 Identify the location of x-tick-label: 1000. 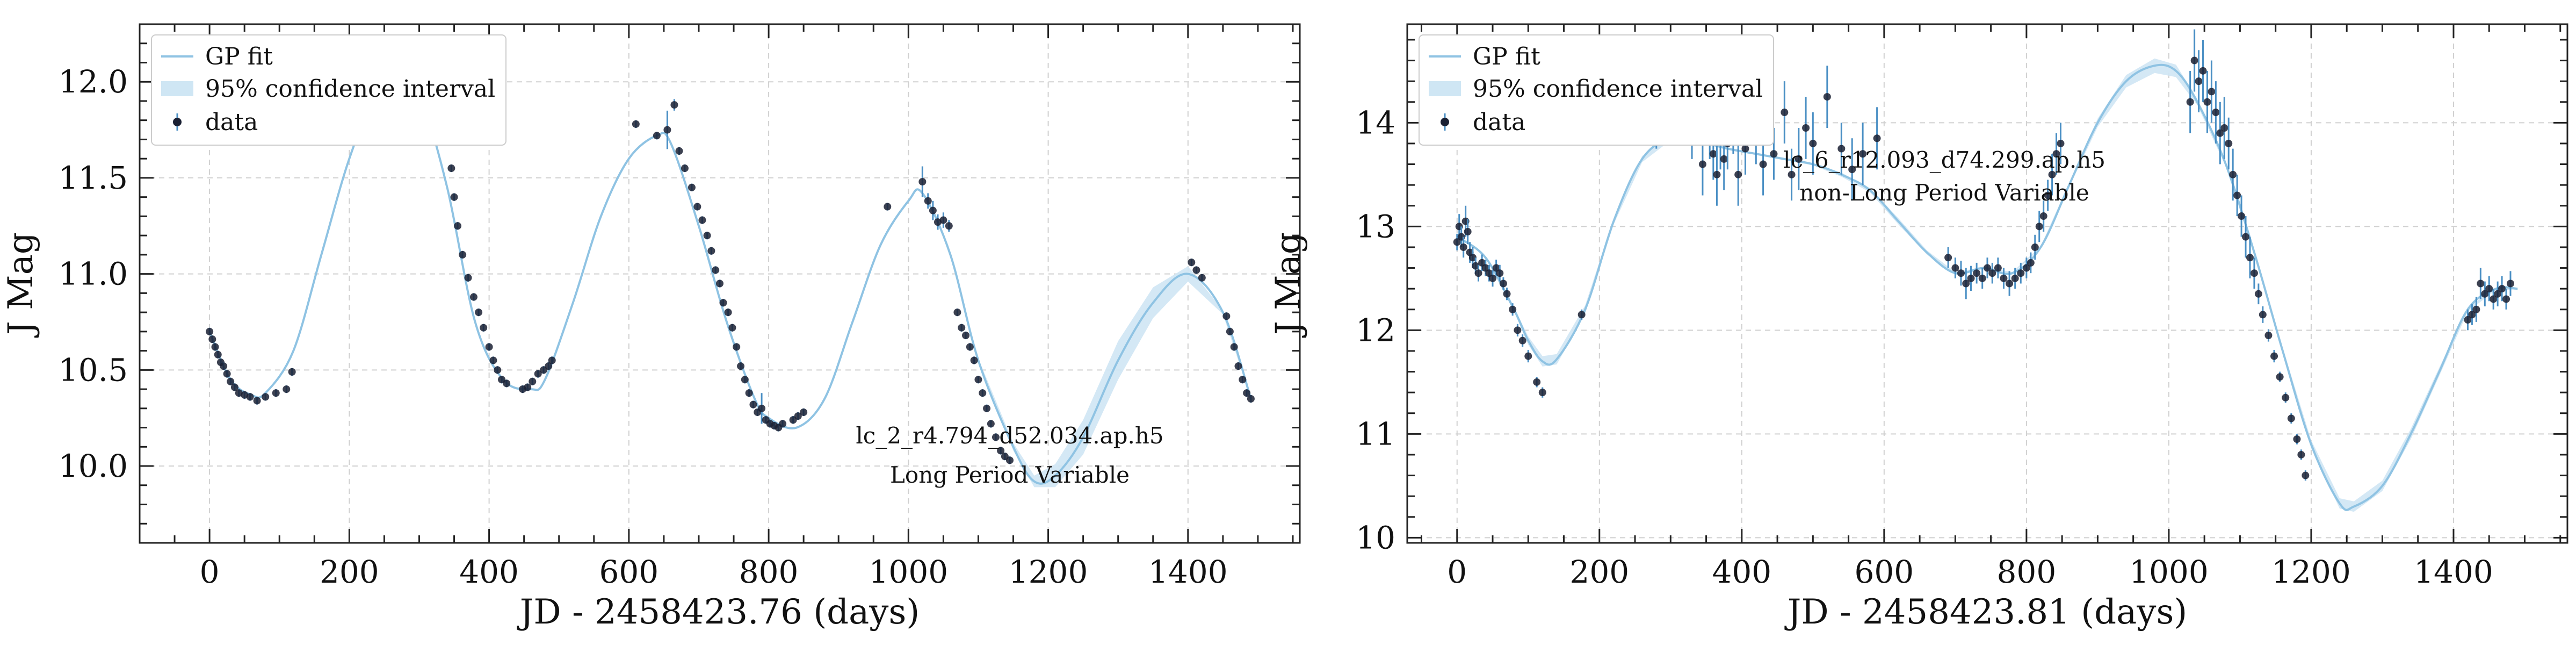
(2169, 572).